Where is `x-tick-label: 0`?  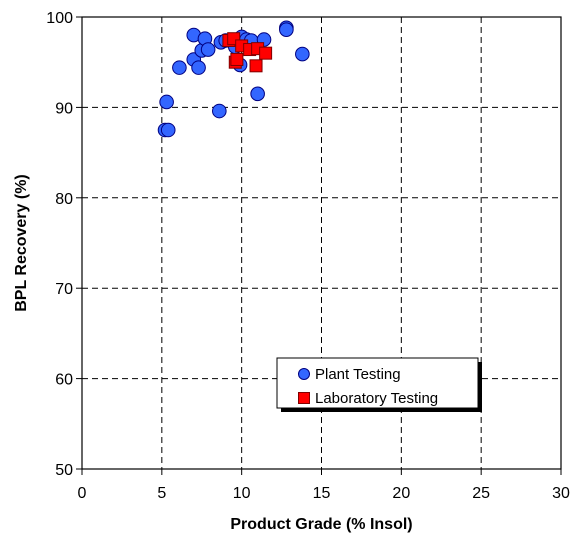 x-tick-label: 0 is located at coordinates (82, 493).